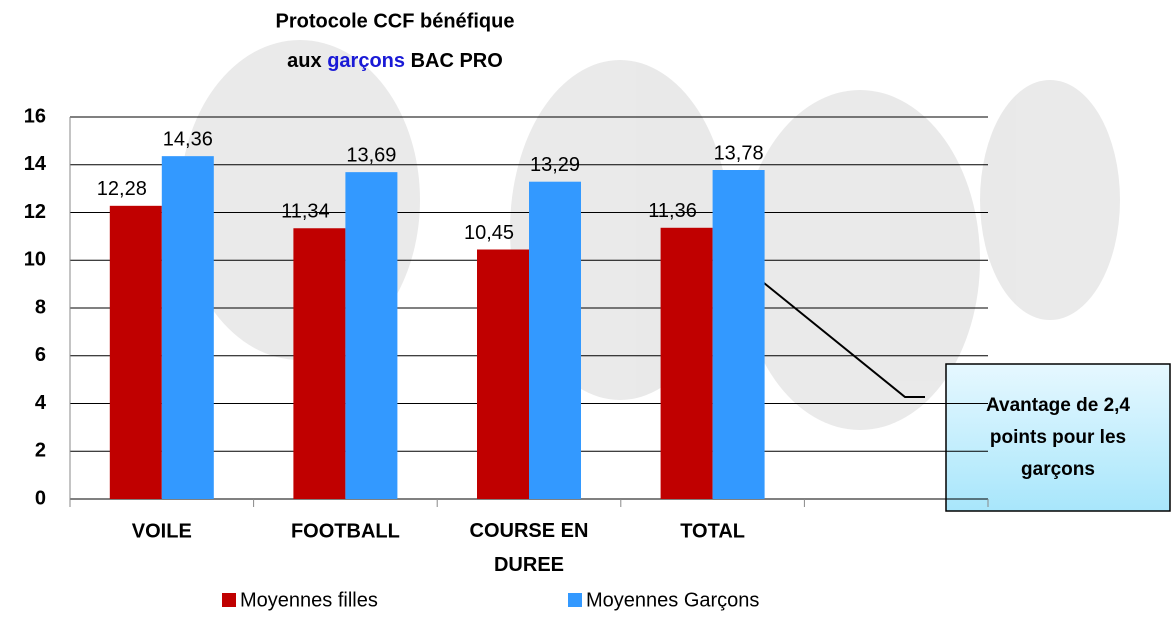 This screenshot has height=632, width=1171. I want to click on value-label: 13,78, so click(739, 153).